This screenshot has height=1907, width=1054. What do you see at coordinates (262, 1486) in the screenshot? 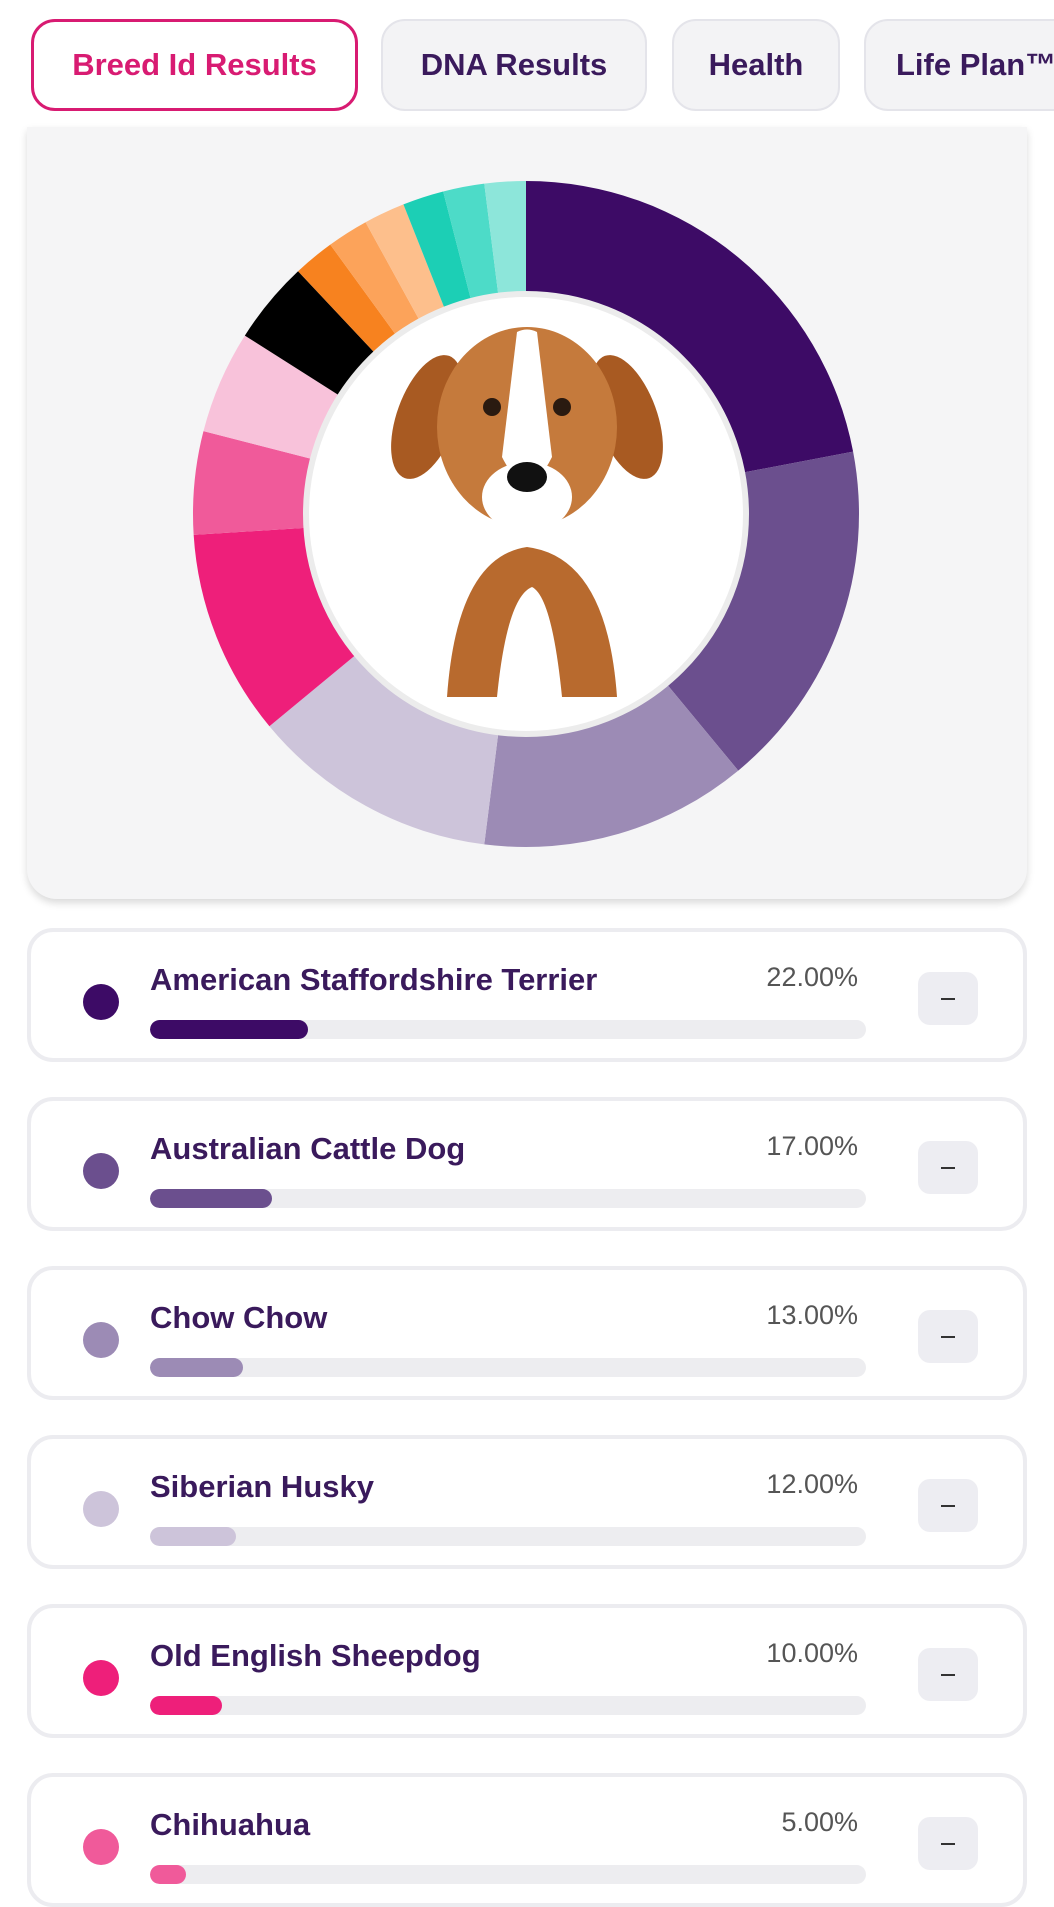
I see `breed-name: Siberian Husky` at bounding box center [262, 1486].